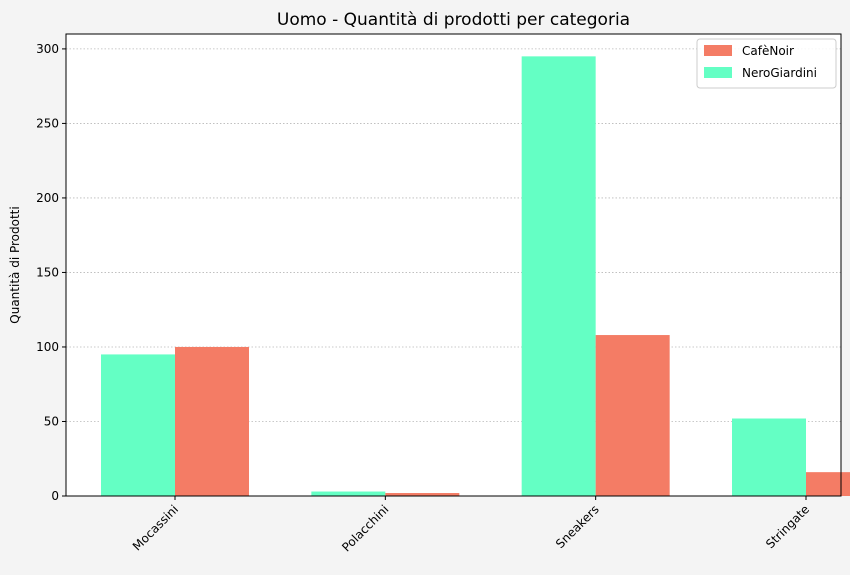  Describe the element at coordinates (348, 493) in the screenshot. I see `bar-nerogiardini-polacchini` at that location.